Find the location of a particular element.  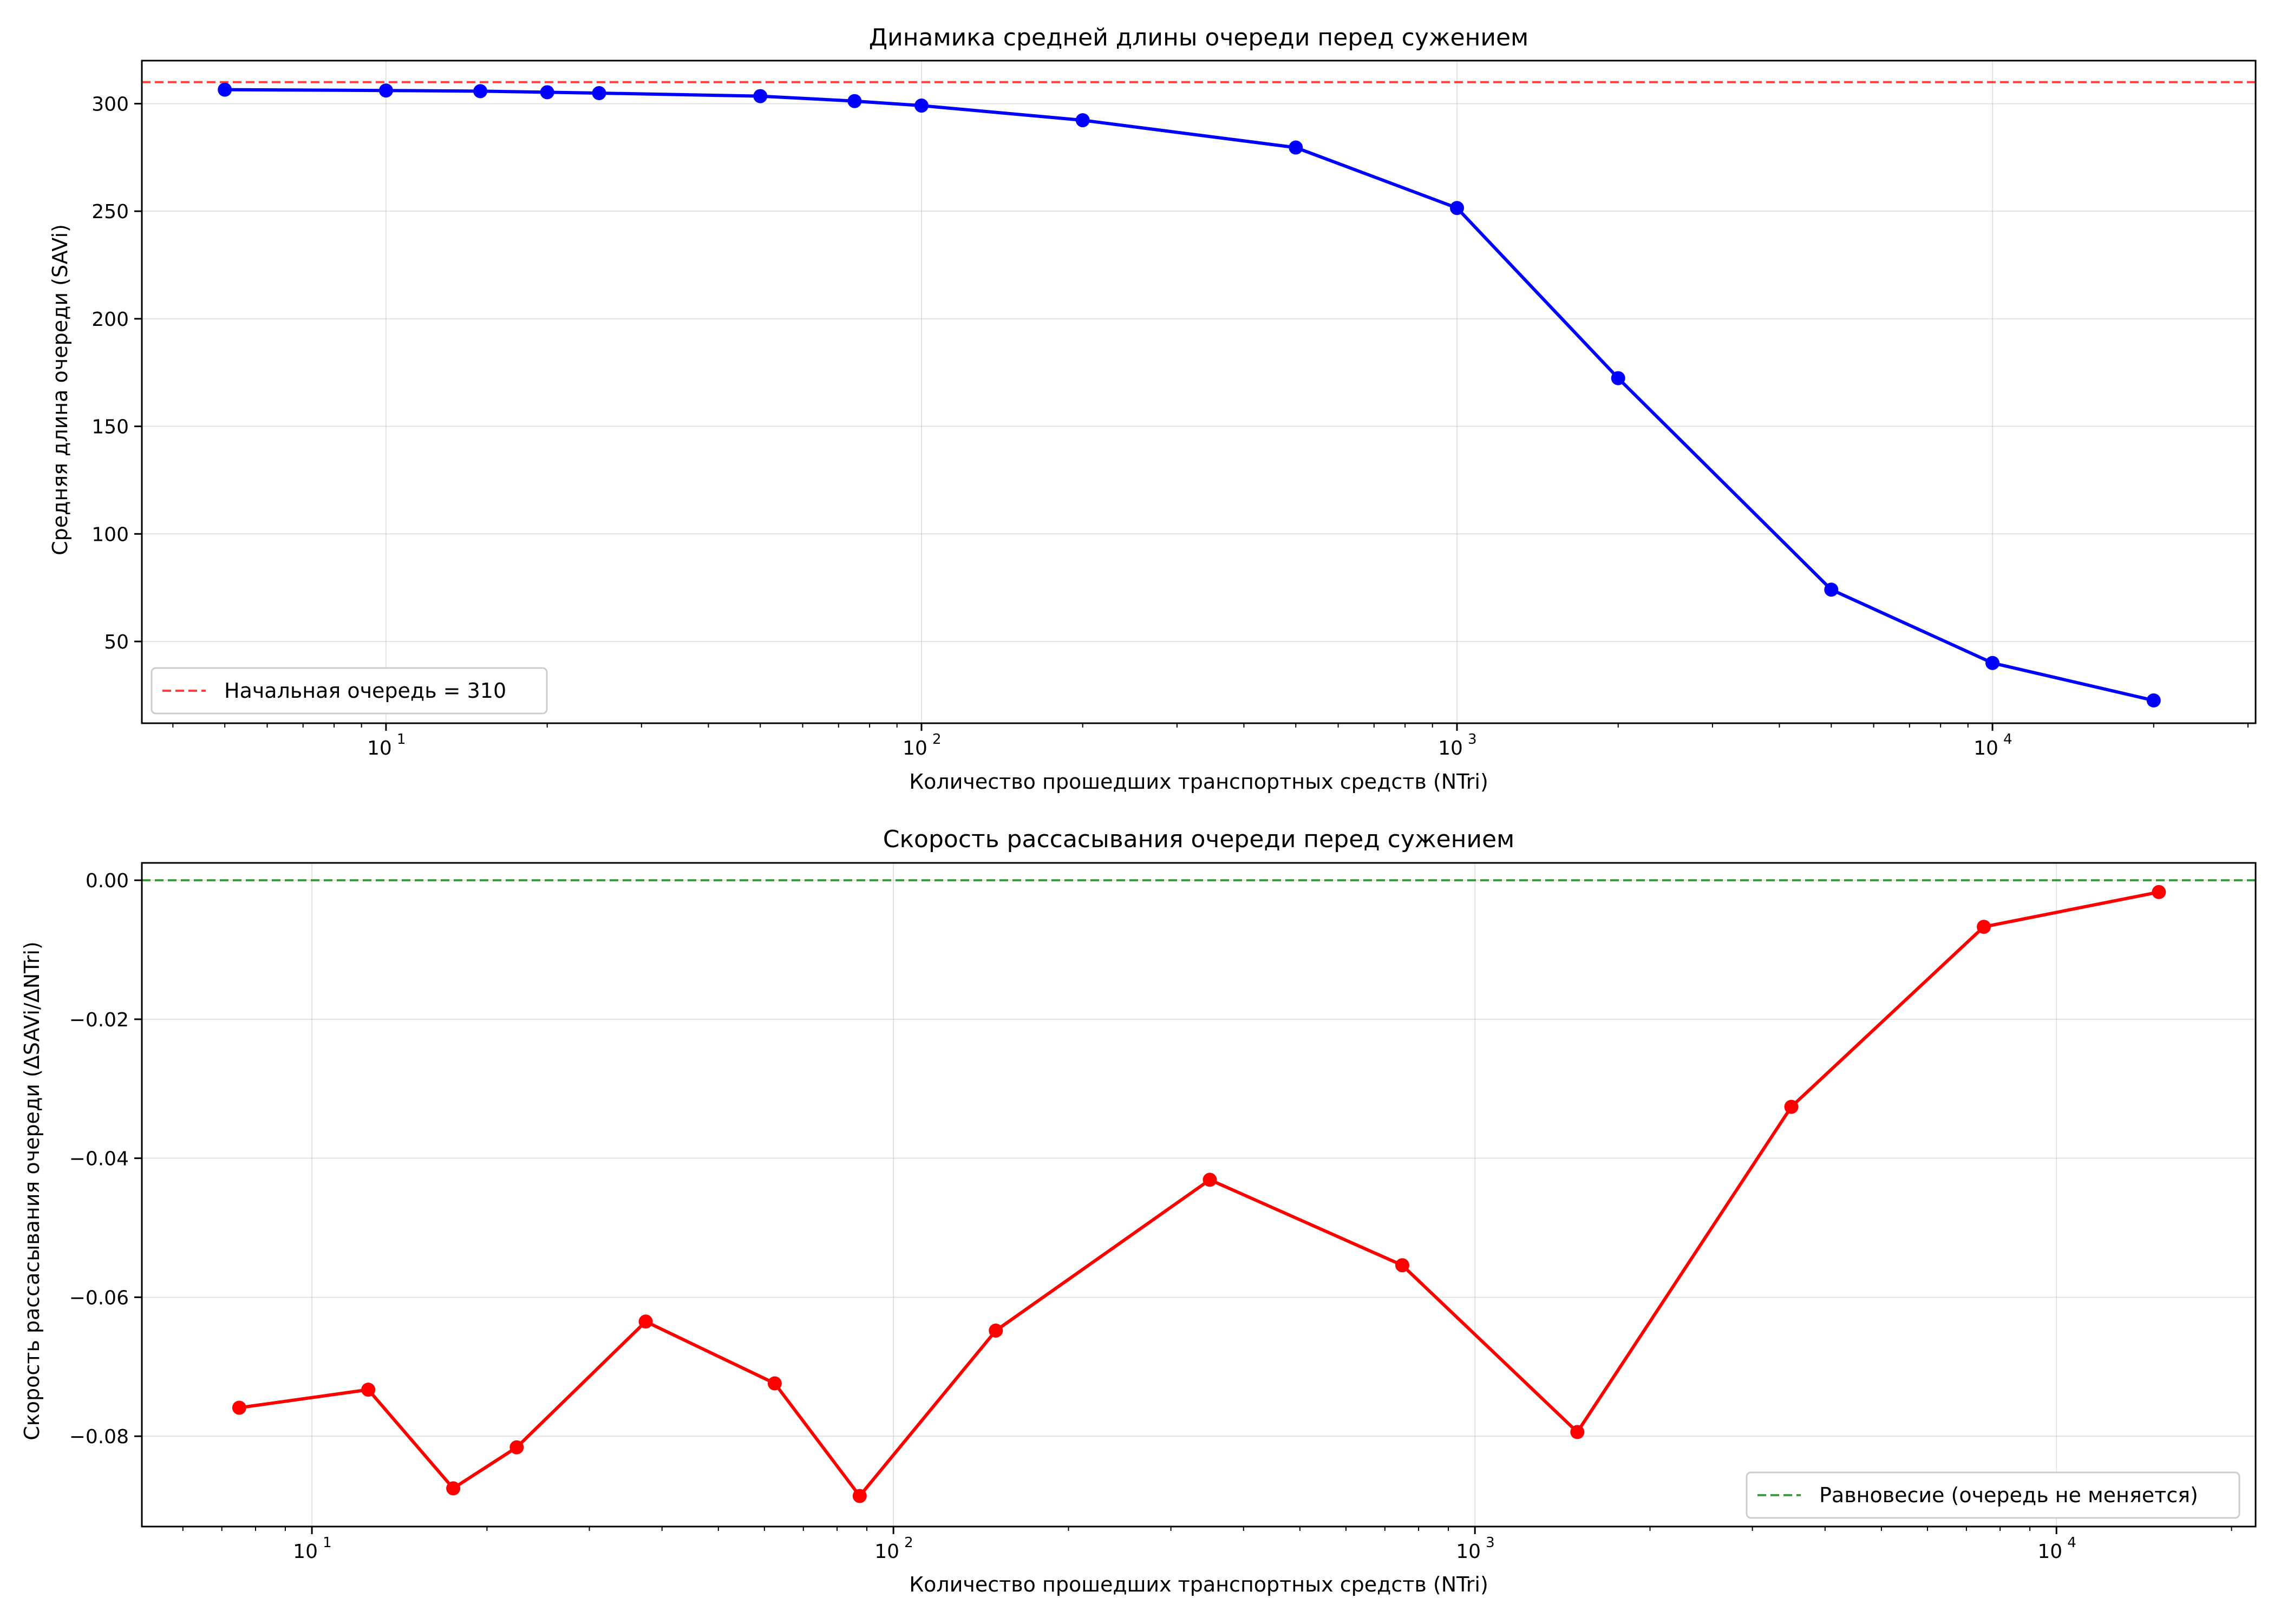

y-tick-label: 150 is located at coordinates (111, 427).